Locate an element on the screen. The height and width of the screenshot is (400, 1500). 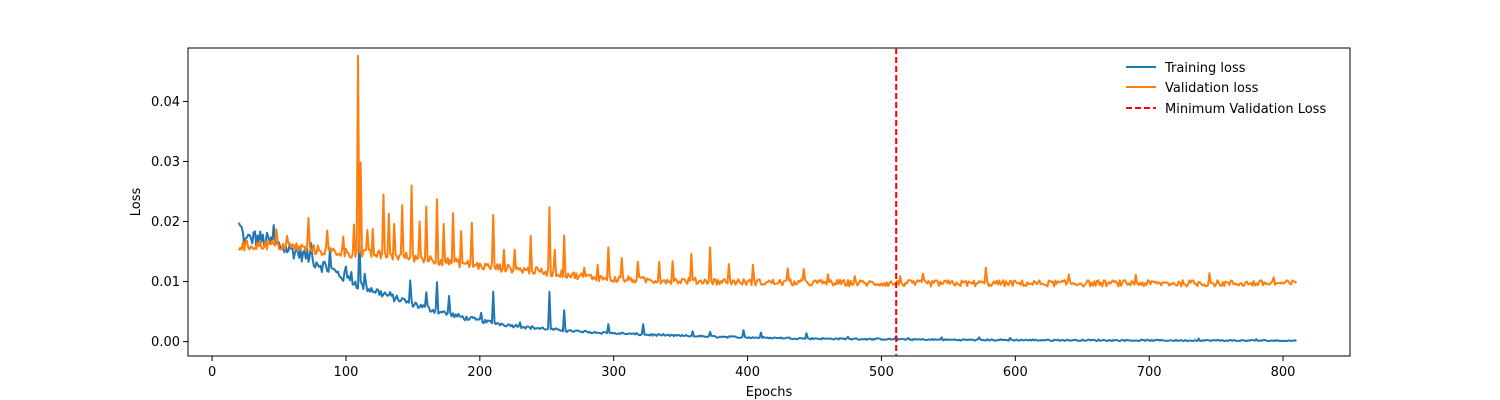
y-axis: 0.00 0.01 0.02 0.03 0.04 is located at coordinates (169, 222).